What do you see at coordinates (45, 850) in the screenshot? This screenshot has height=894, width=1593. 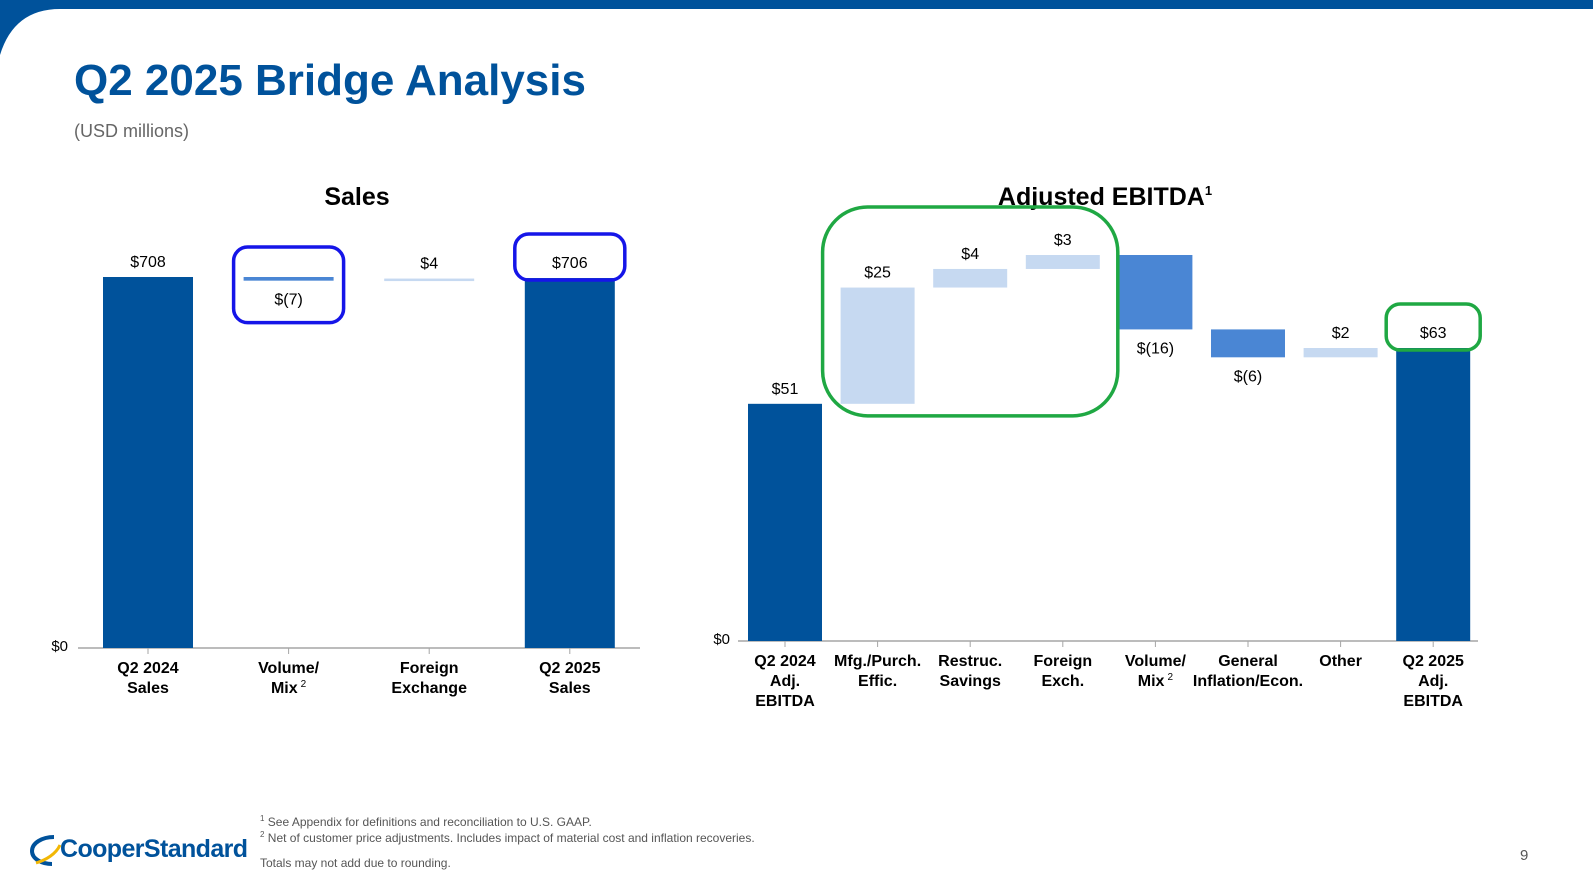 I see `company-logo` at bounding box center [45, 850].